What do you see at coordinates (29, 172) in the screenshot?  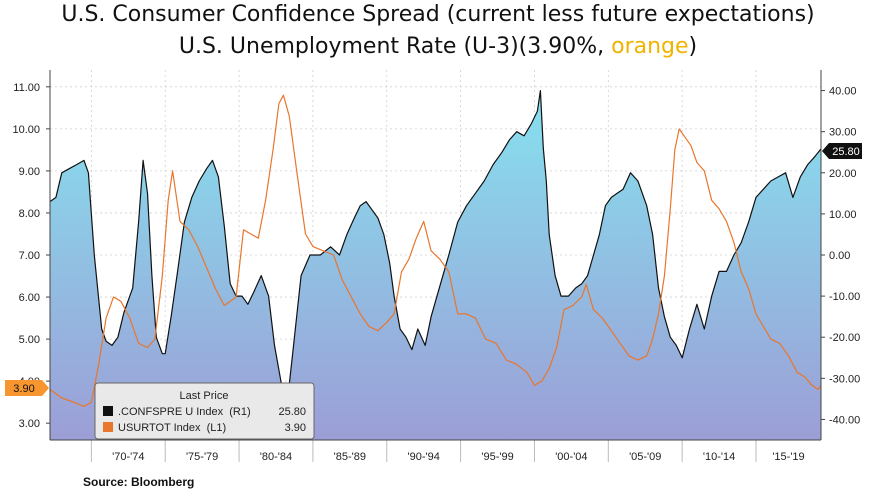 I see `left-axis-tick-label: 9.00` at bounding box center [29, 172].